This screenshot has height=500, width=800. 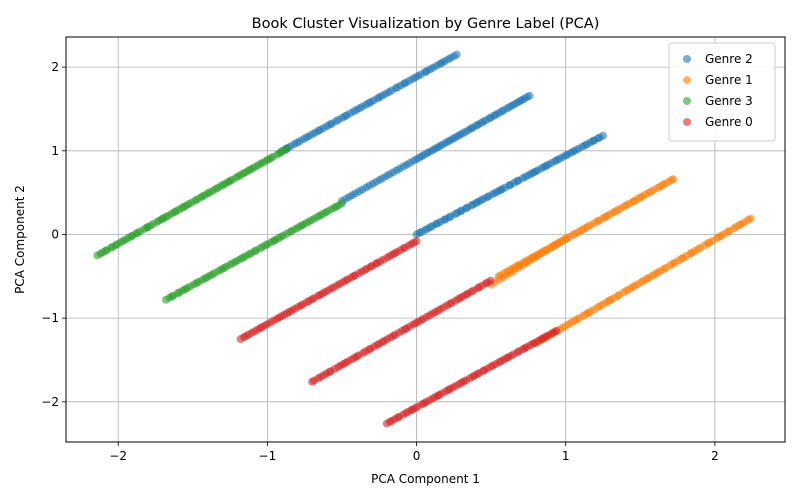 I want to click on legend-box, so click(x=722, y=92).